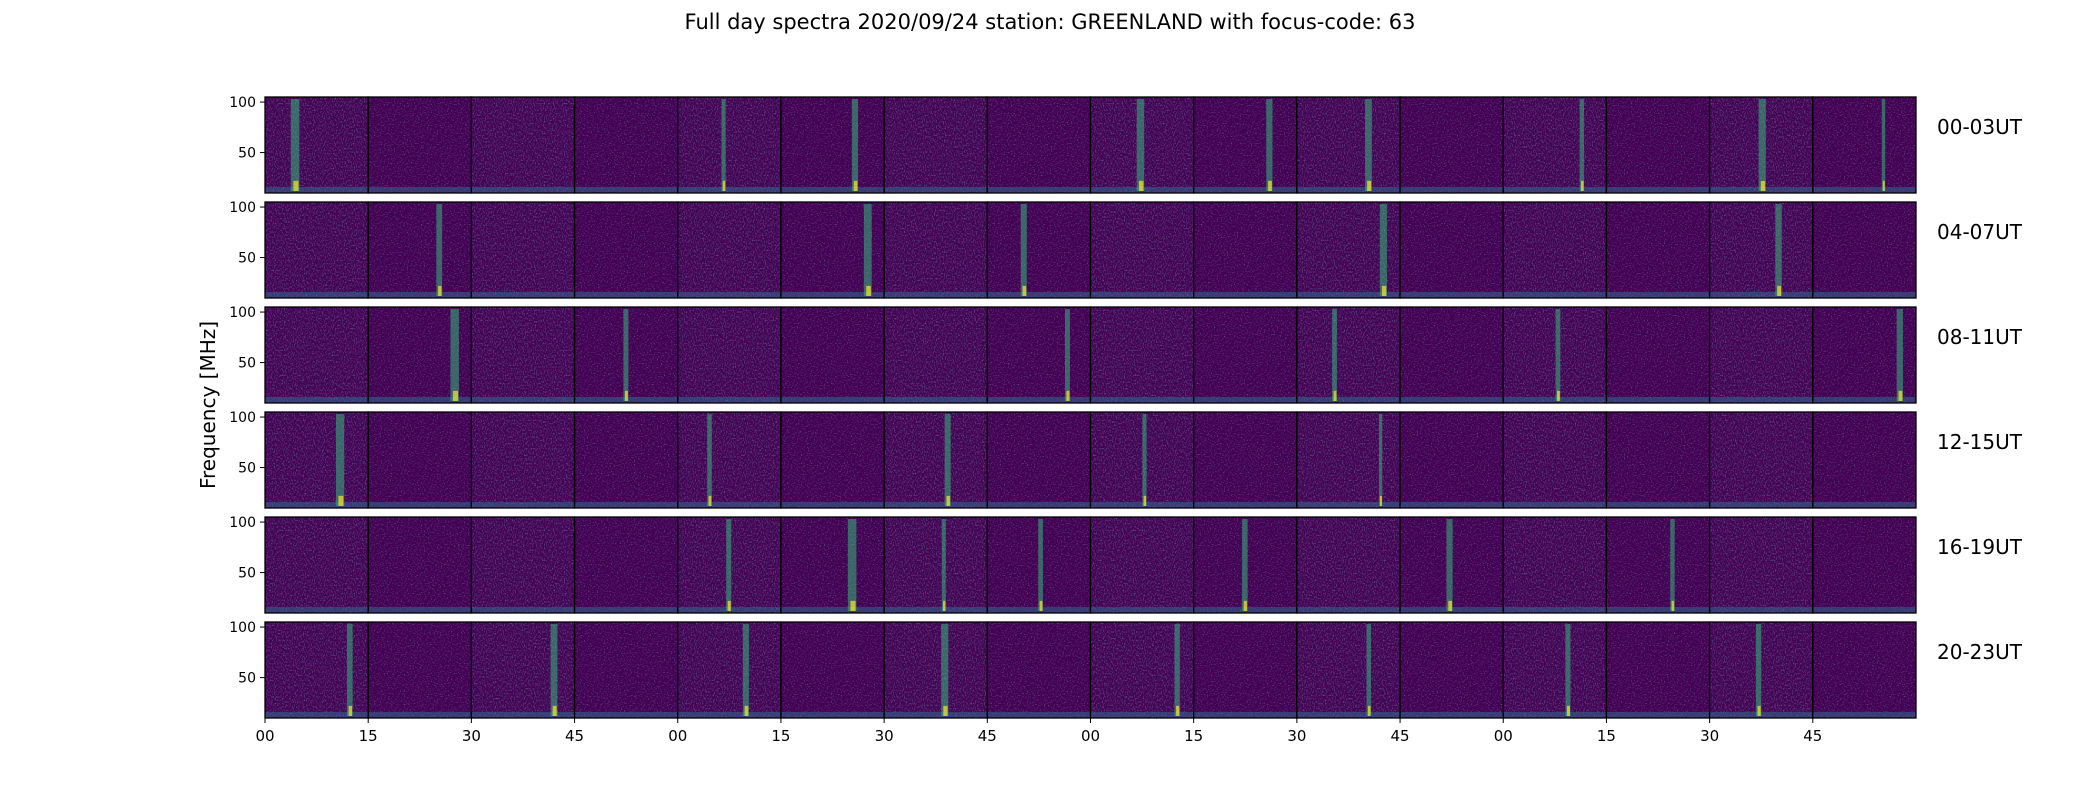  I want to click on y-axis-label: Frequency [MHz], so click(208, 405).